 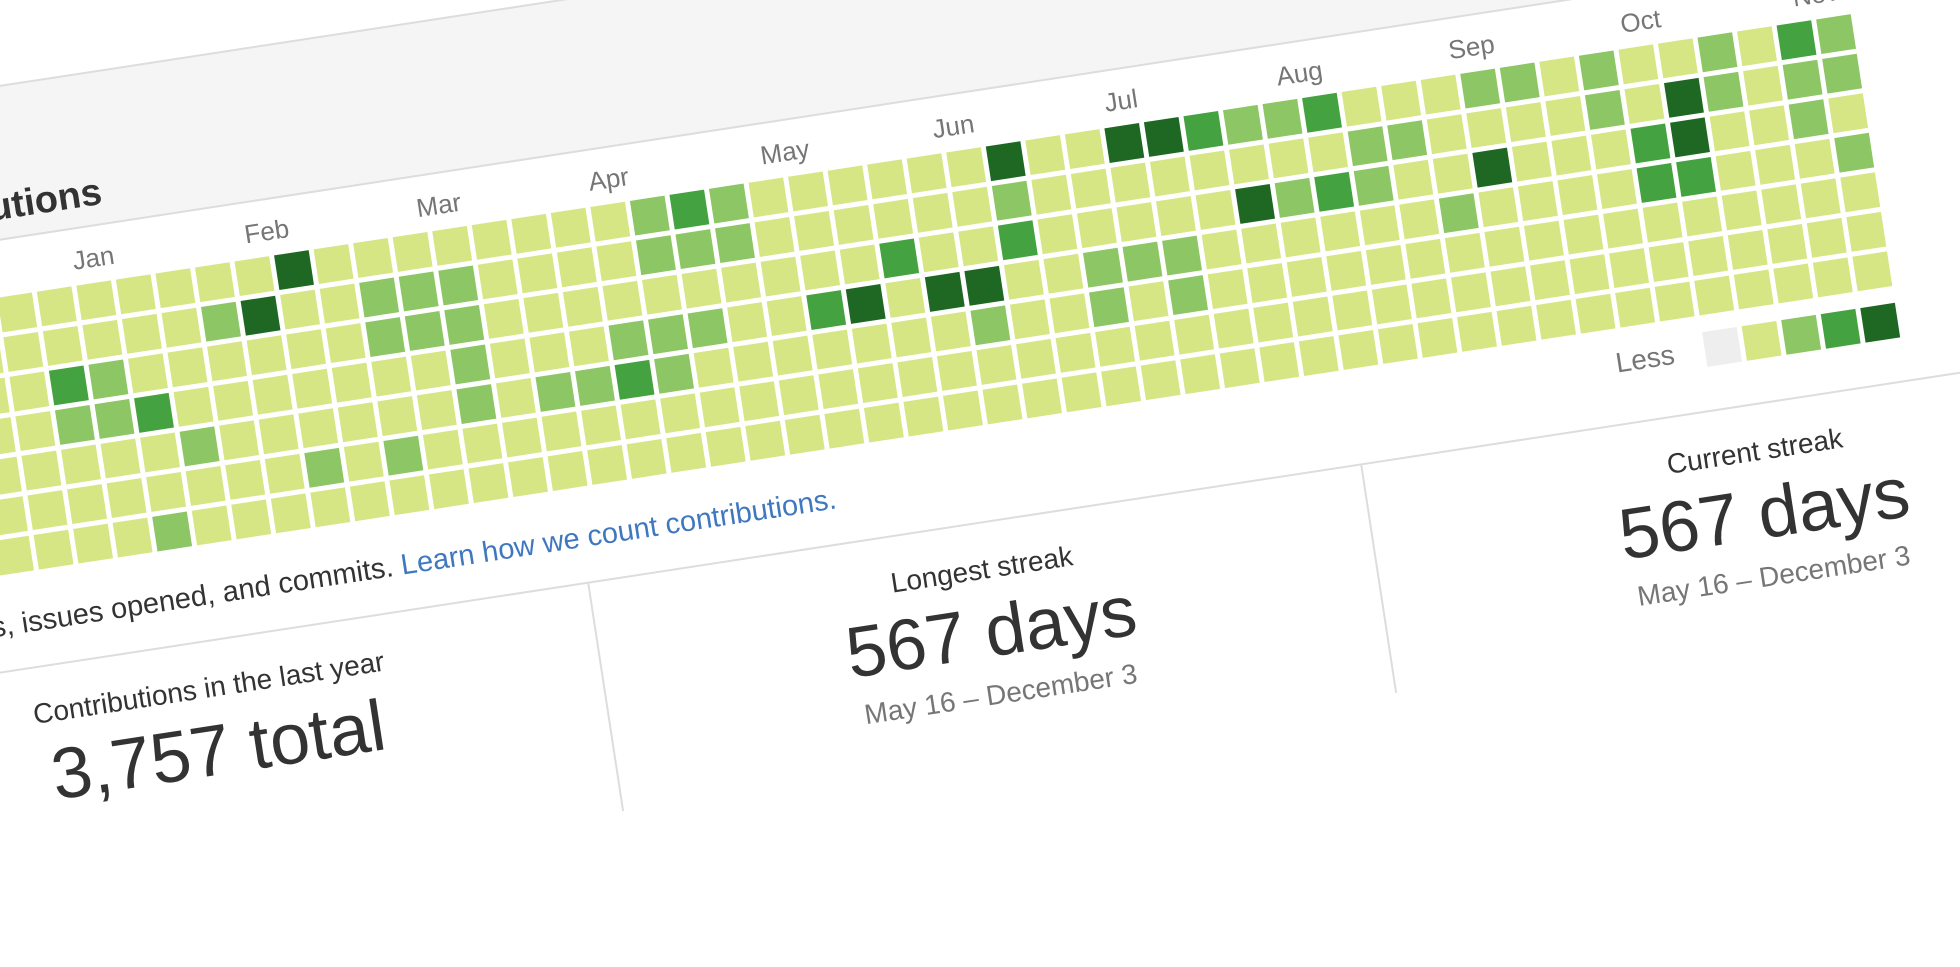 I want to click on month-label: Sep, so click(x=1471, y=47).